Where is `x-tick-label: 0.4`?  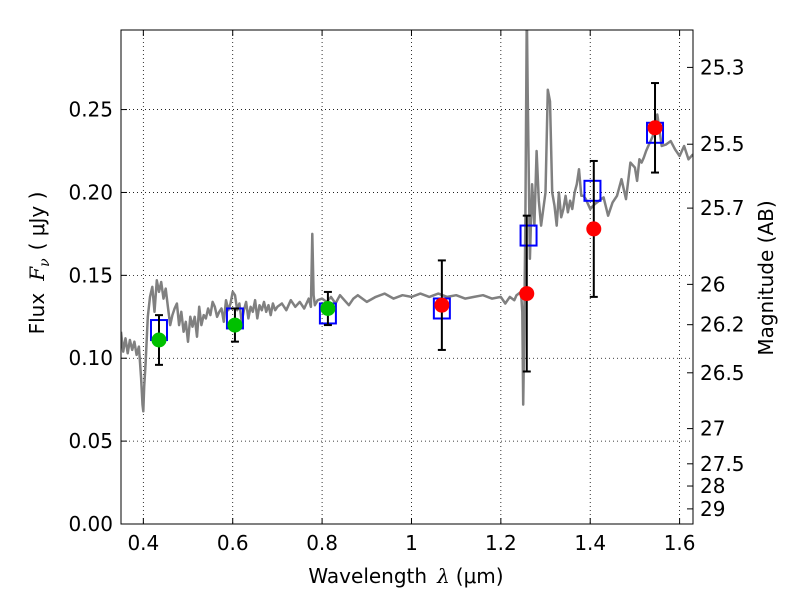
x-tick-label: 0.4 is located at coordinates (143, 543).